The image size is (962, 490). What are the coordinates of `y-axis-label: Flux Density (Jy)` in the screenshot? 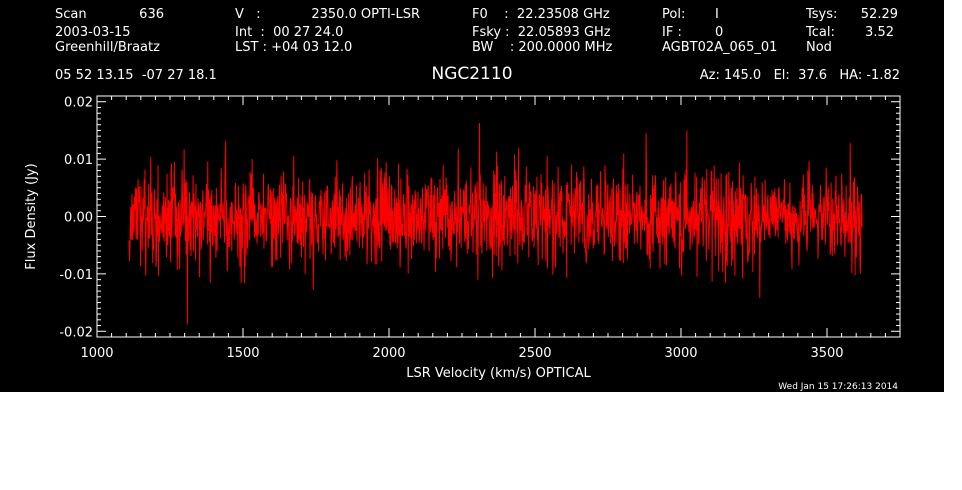 It's located at (31, 216).